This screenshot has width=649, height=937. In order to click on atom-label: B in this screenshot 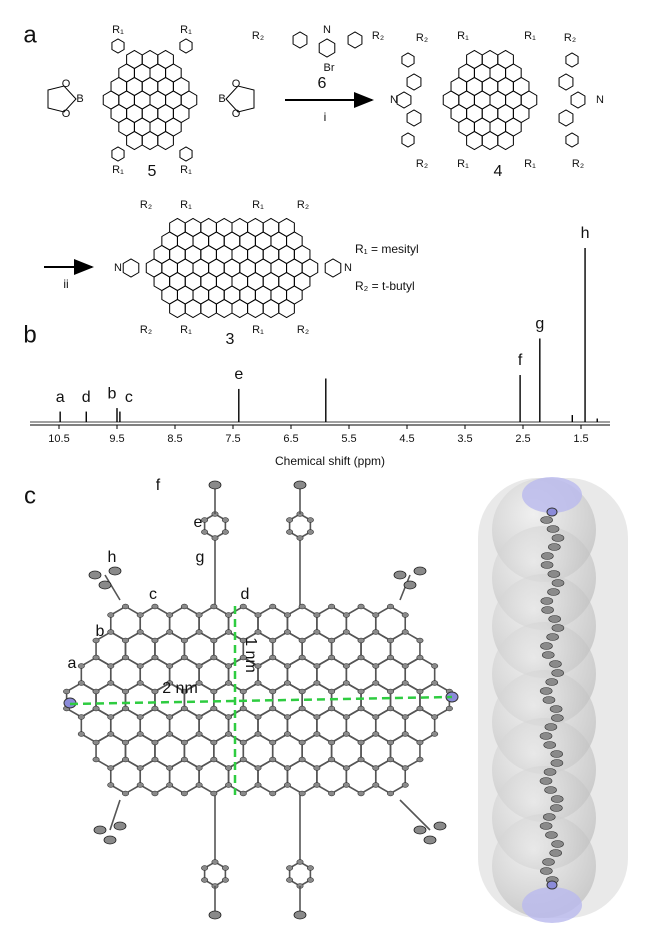, I will do `click(79, 99)`.